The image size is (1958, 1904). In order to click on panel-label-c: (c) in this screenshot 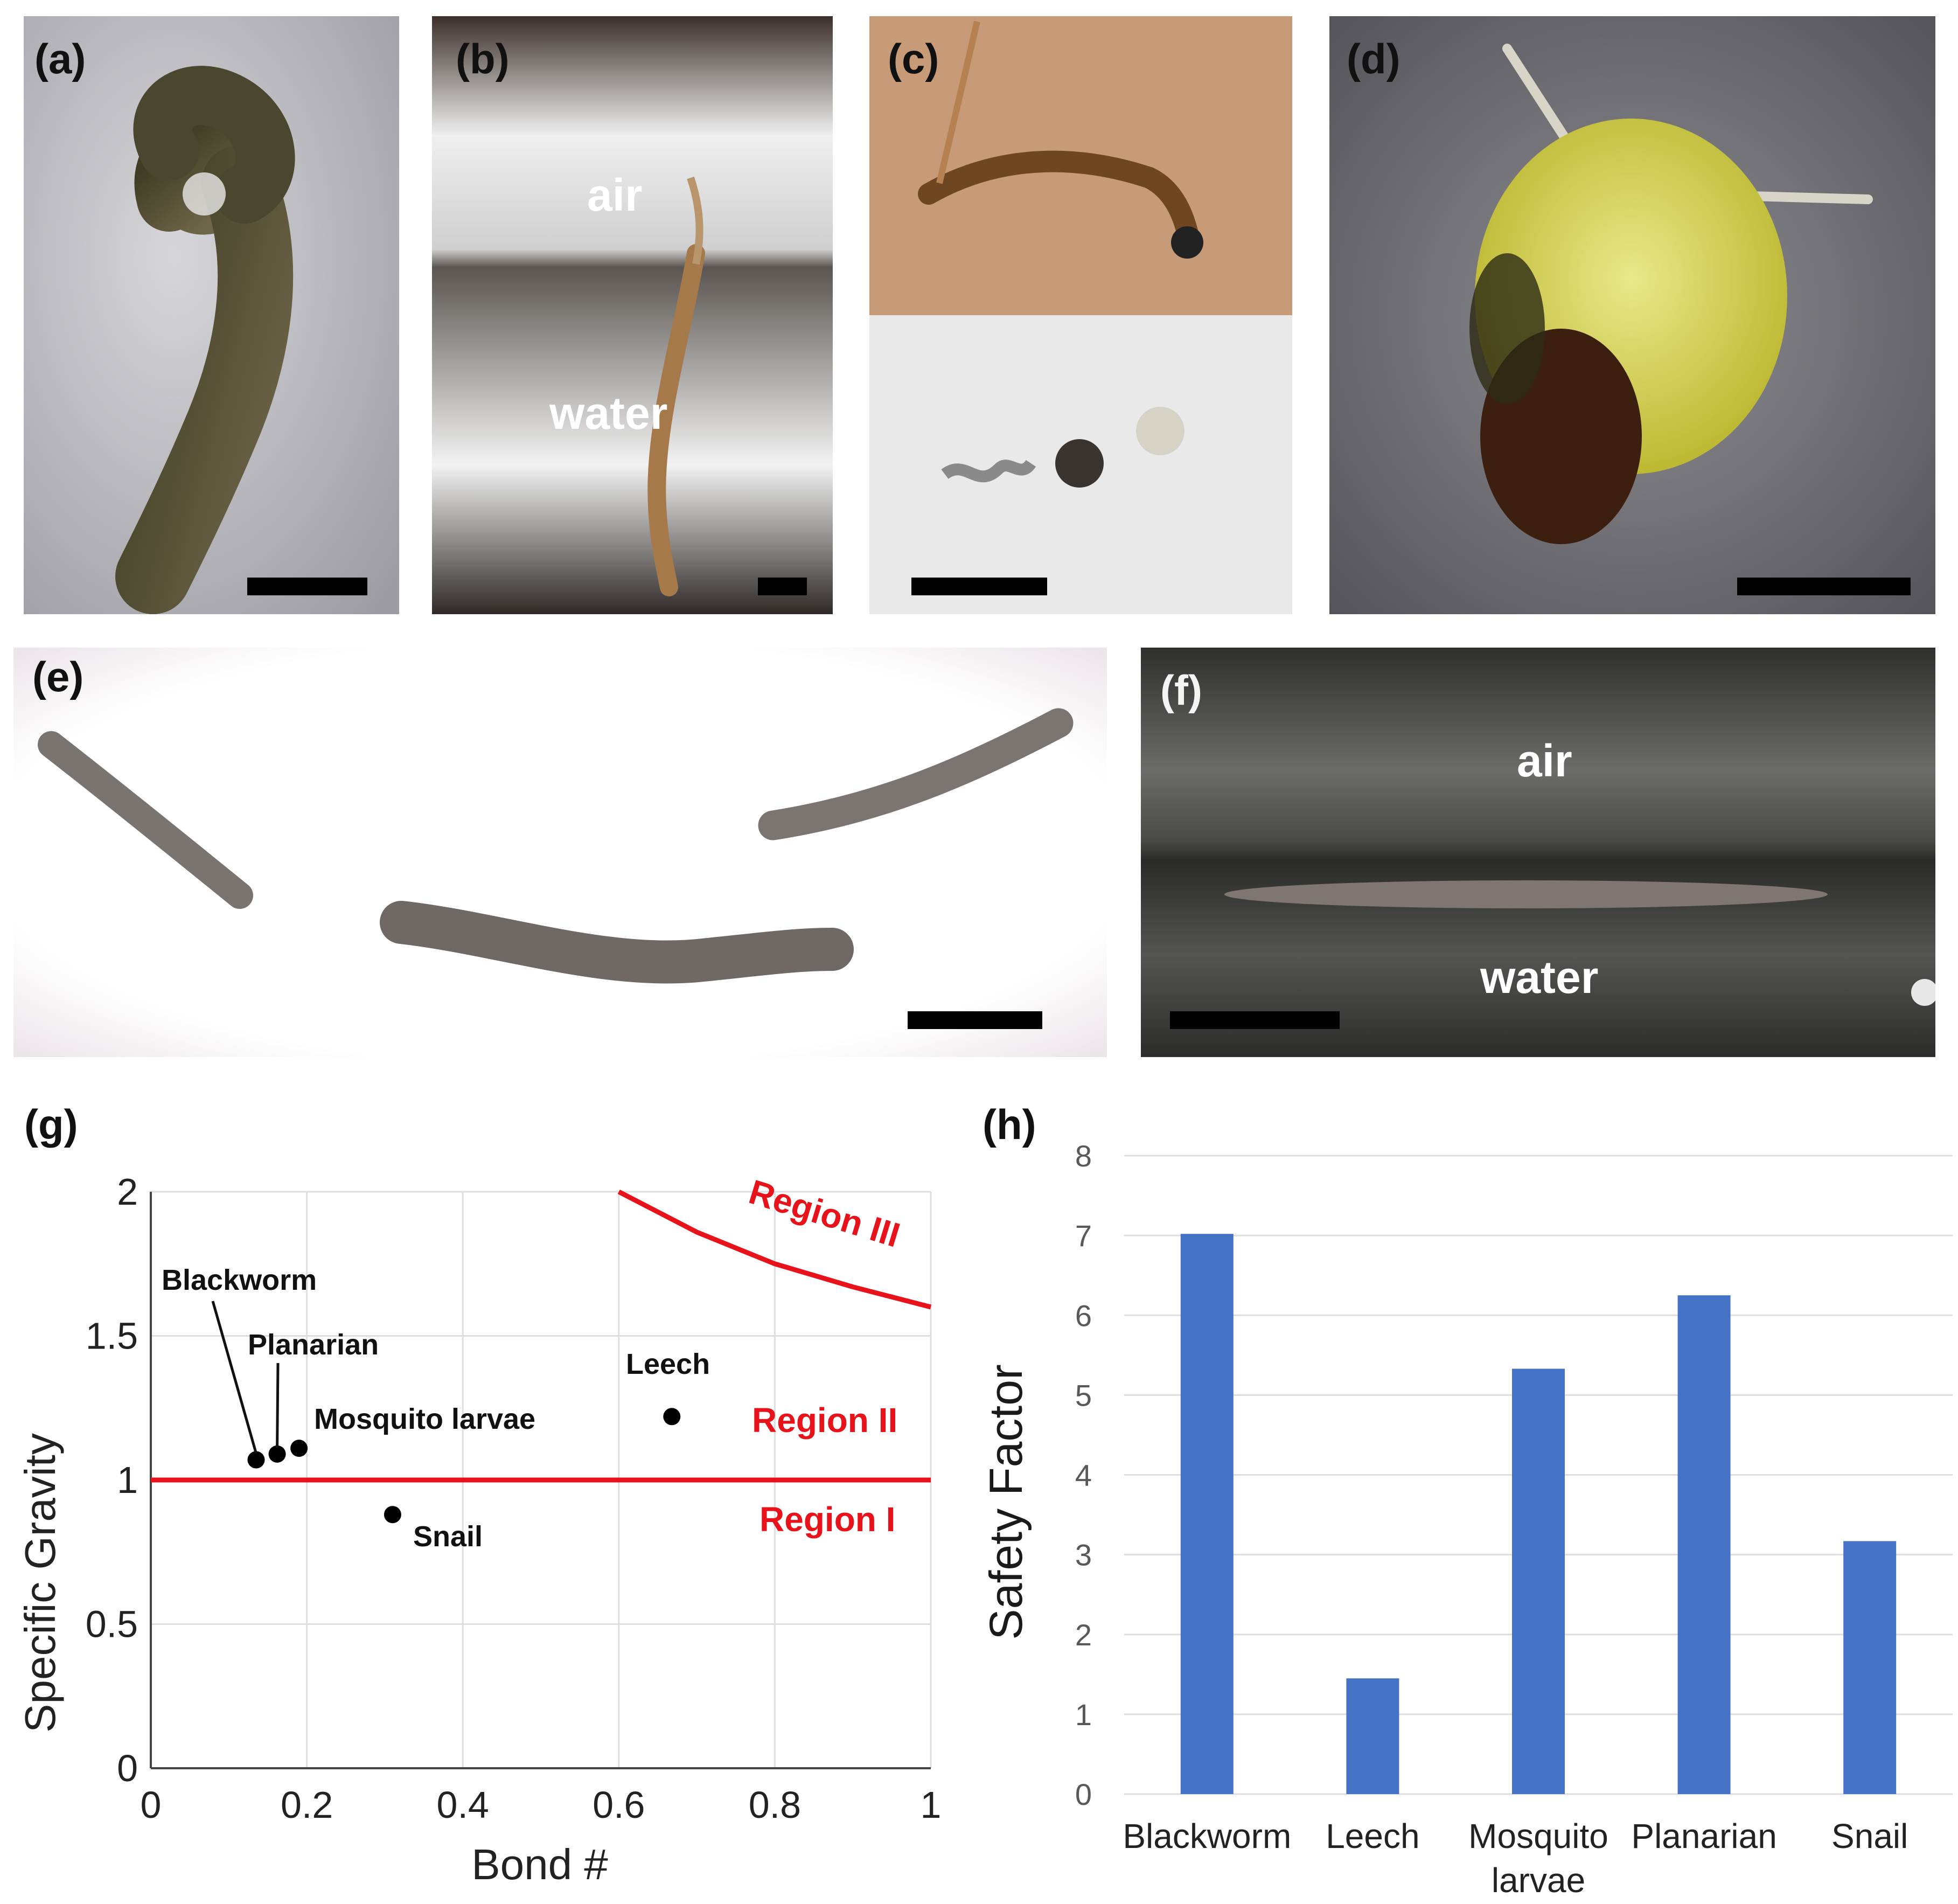, I will do `click(913, 58)`.